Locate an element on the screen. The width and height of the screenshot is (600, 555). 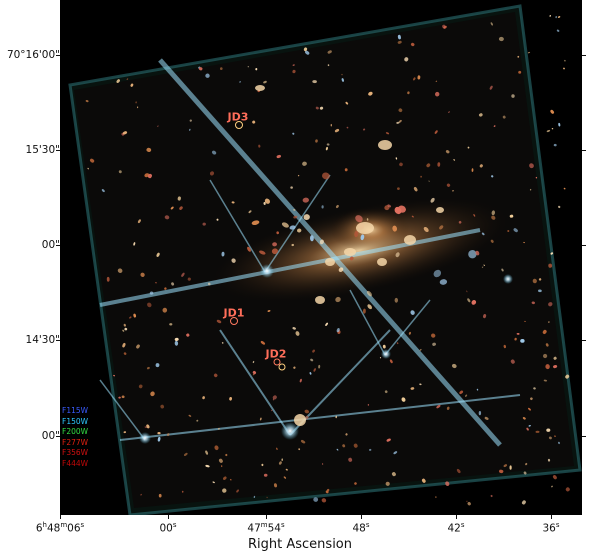
jd2-marker-b is located at coordinates (282, 367).